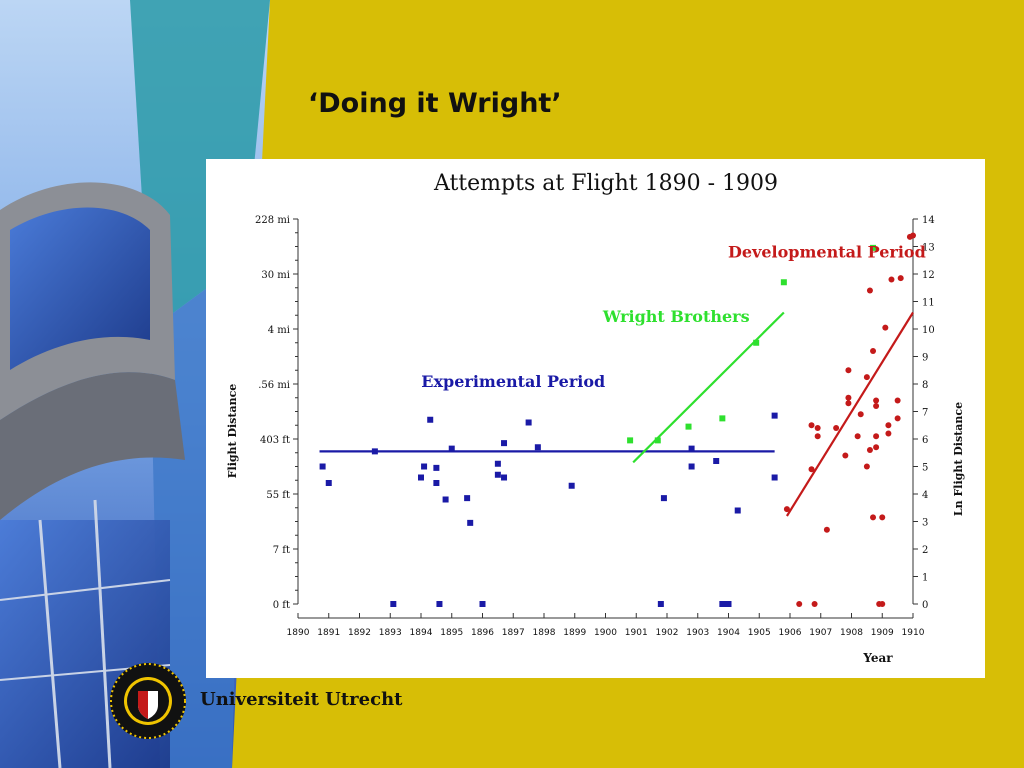  I want to click on x-tick-label: 1907, so click(820, 633).